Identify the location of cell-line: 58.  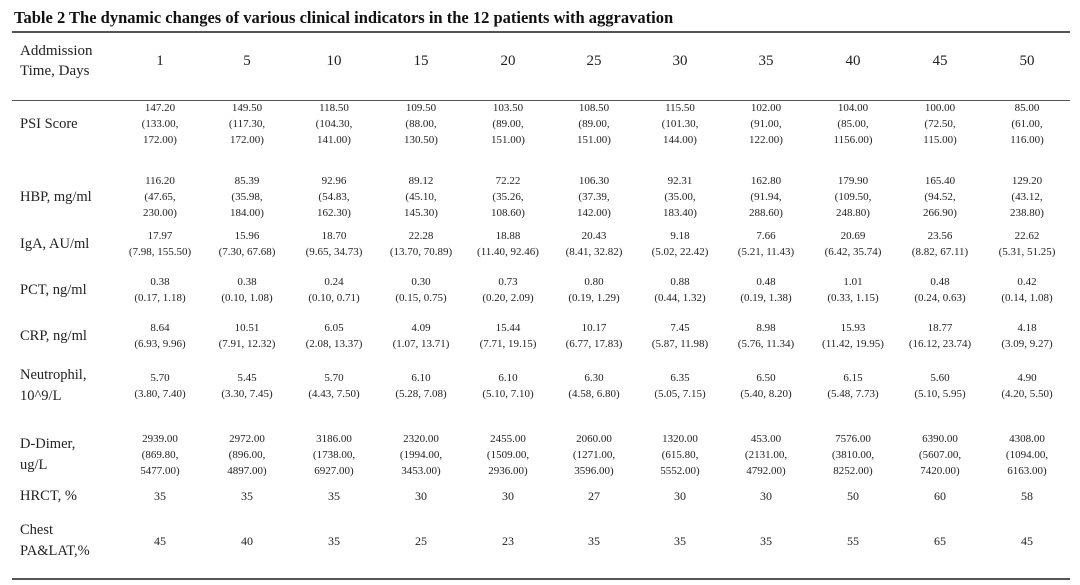
(1027, 496).